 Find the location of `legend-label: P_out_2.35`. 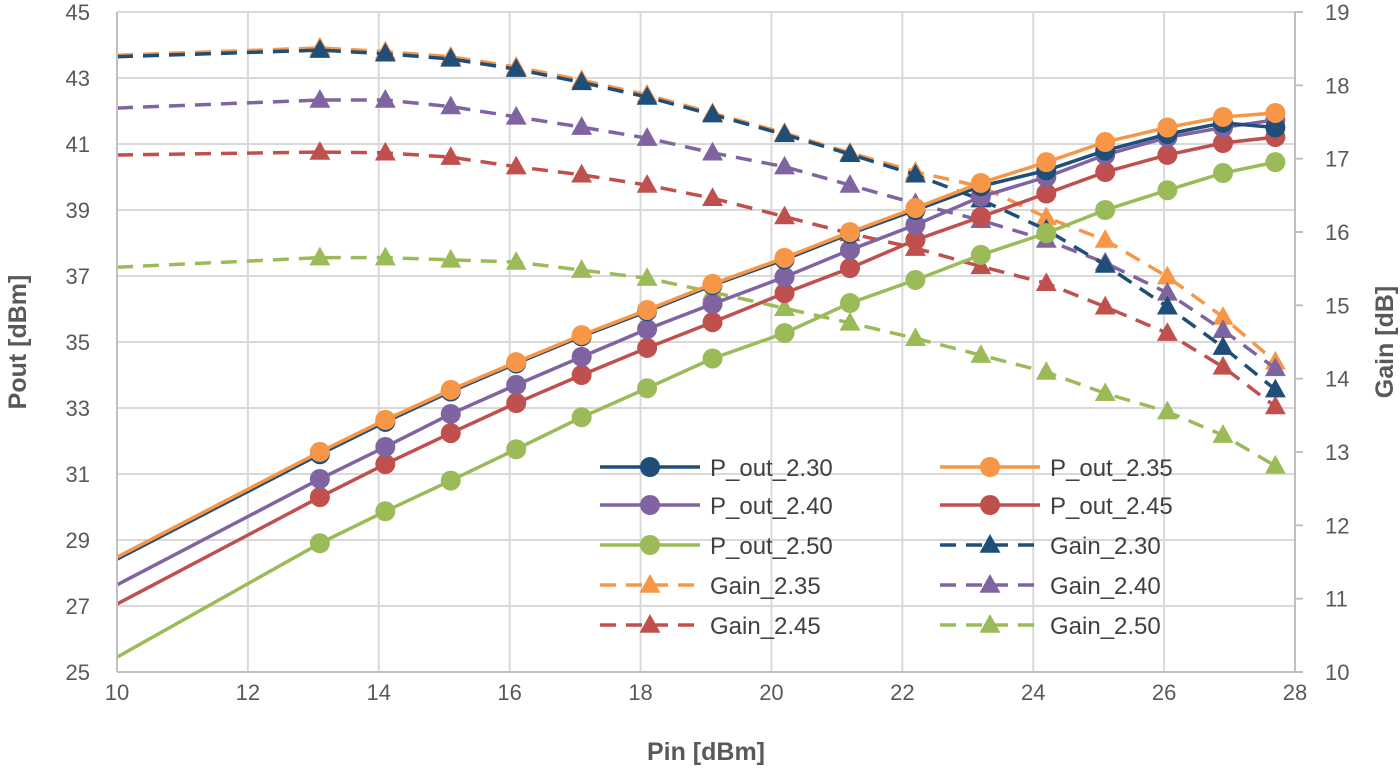

legend-label: P_out_2.35 is located at coordinates (1111, 468).